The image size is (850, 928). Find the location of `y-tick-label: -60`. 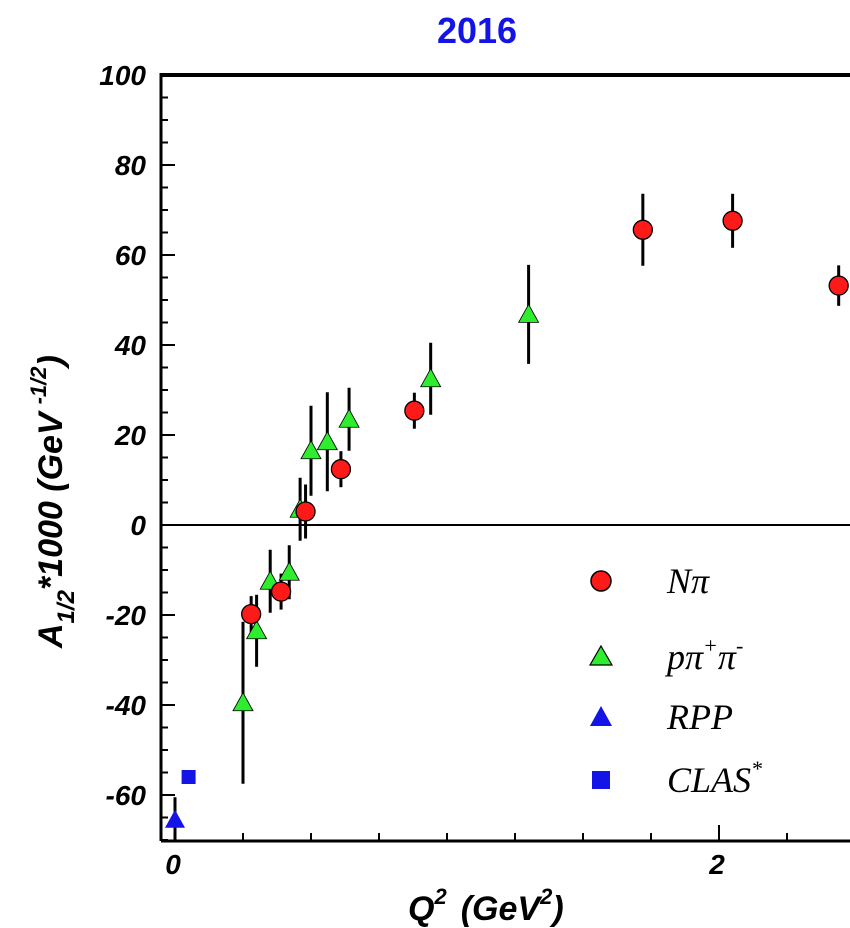

y-tick-label: -60 is located at coordinates (126, 795).